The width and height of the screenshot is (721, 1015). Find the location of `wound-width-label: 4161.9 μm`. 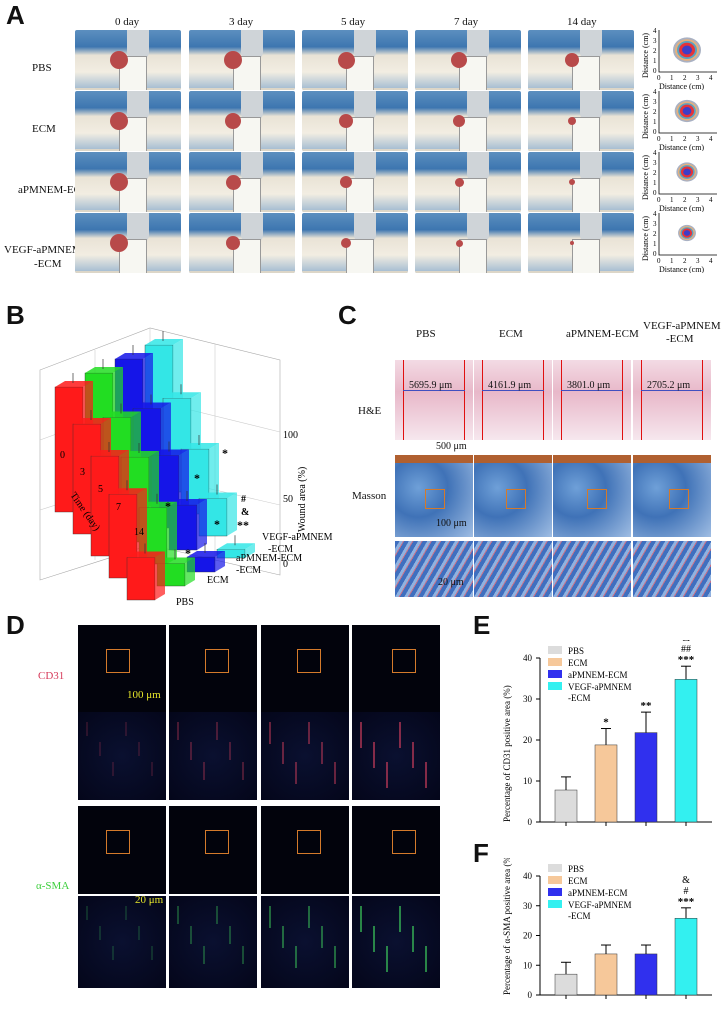

wound-width-label: 4161.9 μm is located at coordinates (510, 385).